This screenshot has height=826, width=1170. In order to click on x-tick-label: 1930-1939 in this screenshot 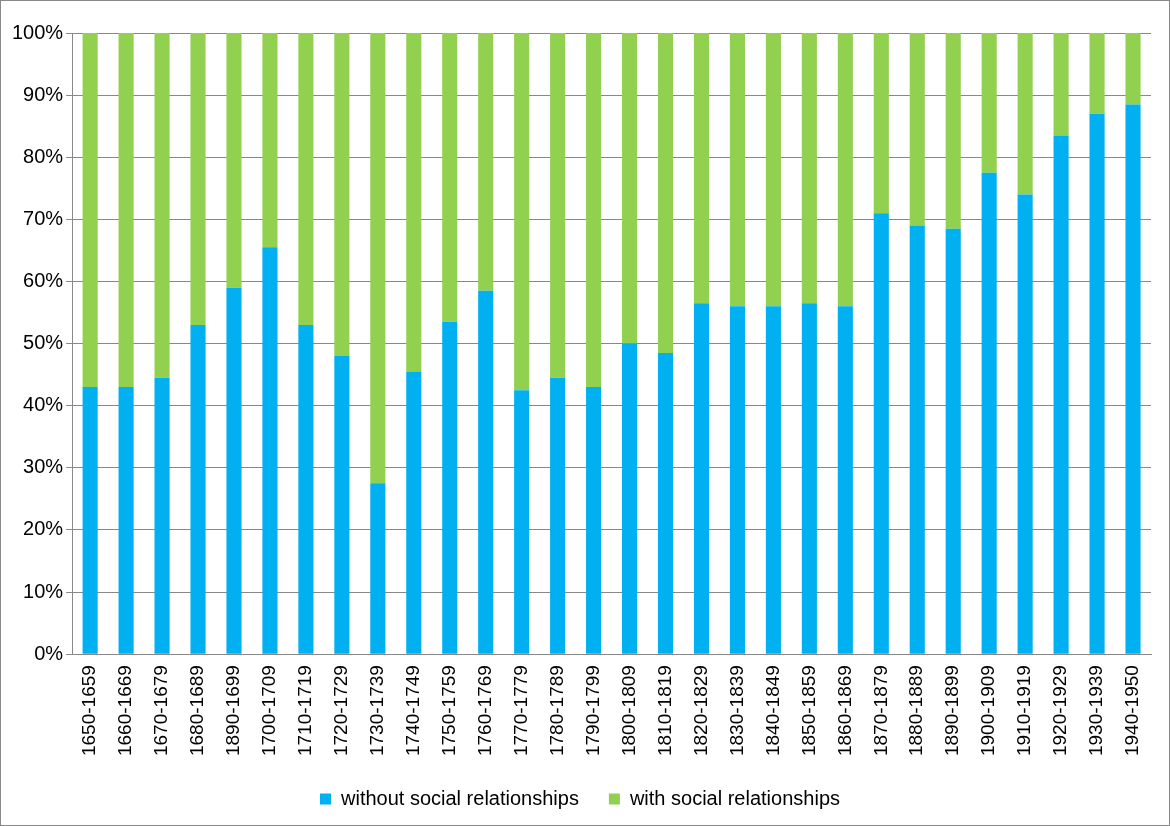, I will do `click(1096, 711)`.